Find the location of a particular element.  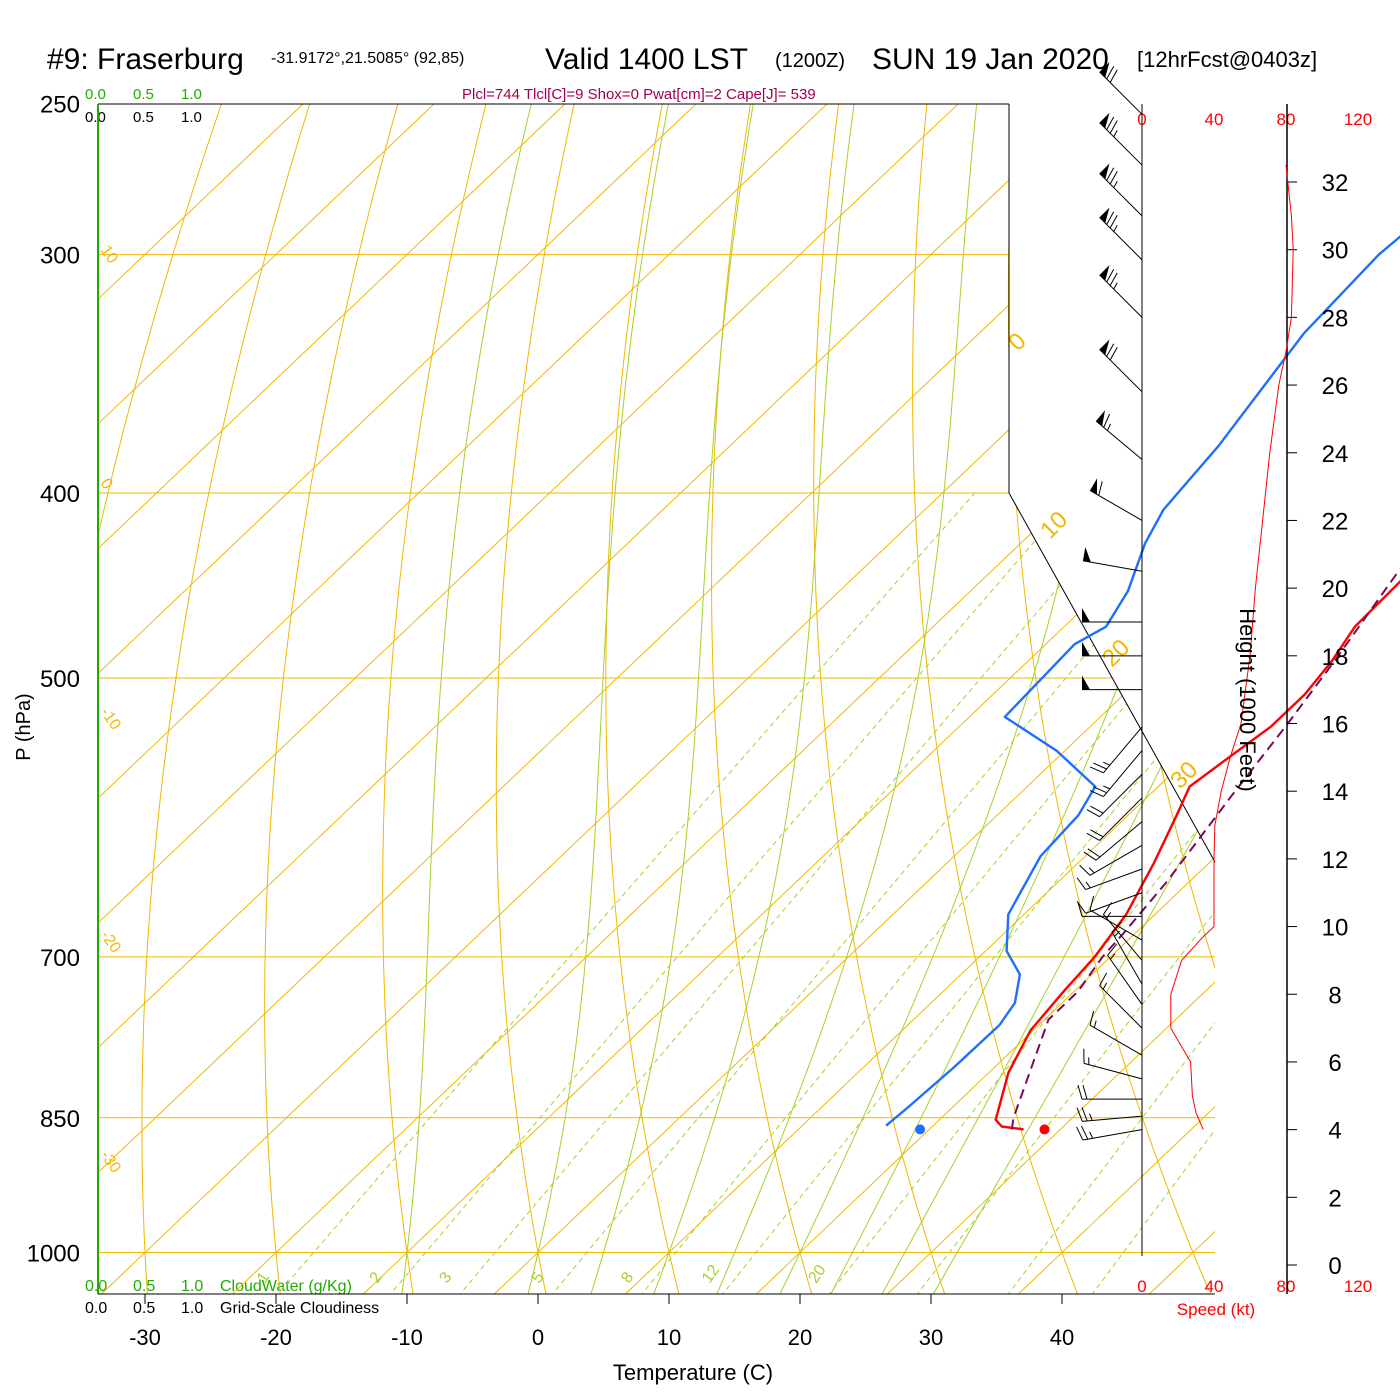

zulu-time: (1200Z) is located at coordinates (810, 61).